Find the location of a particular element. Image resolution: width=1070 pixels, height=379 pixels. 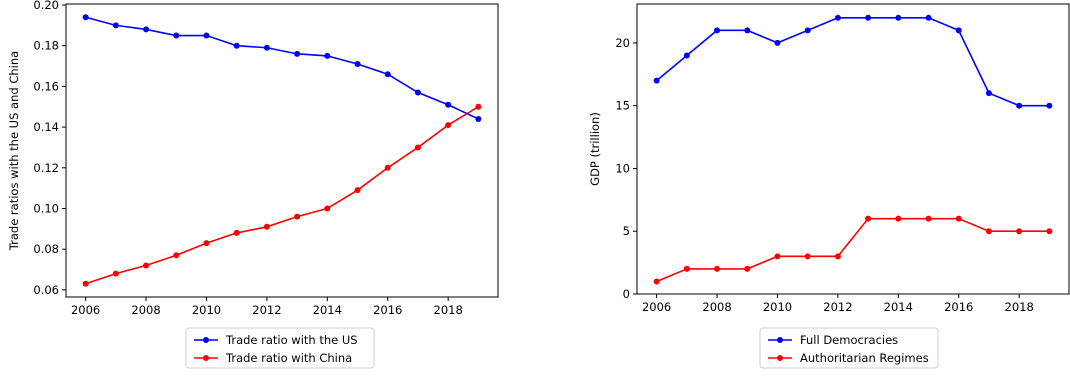

y-tick-label: 10 is located at coordinates (622, 168).